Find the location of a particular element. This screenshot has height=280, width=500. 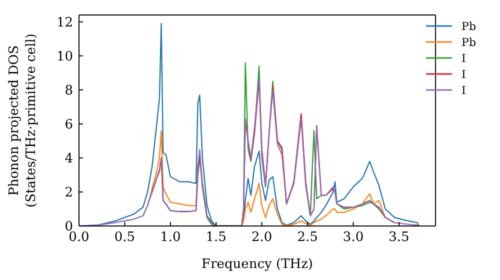

y-tick-label: 4 is located at coordinates (68, 159).